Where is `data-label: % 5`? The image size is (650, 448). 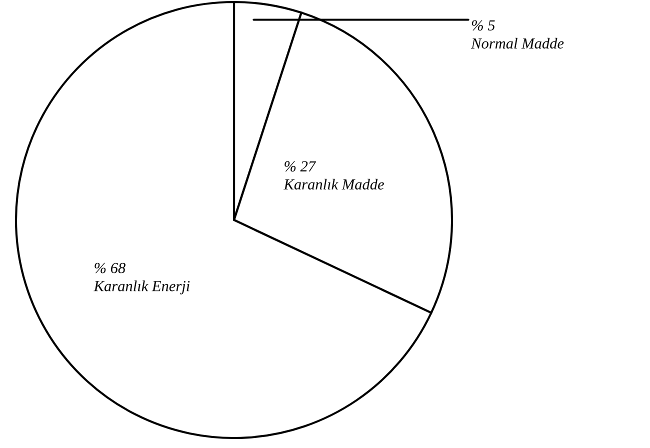 data-label: % 5 is located at coordinates (483, 25).